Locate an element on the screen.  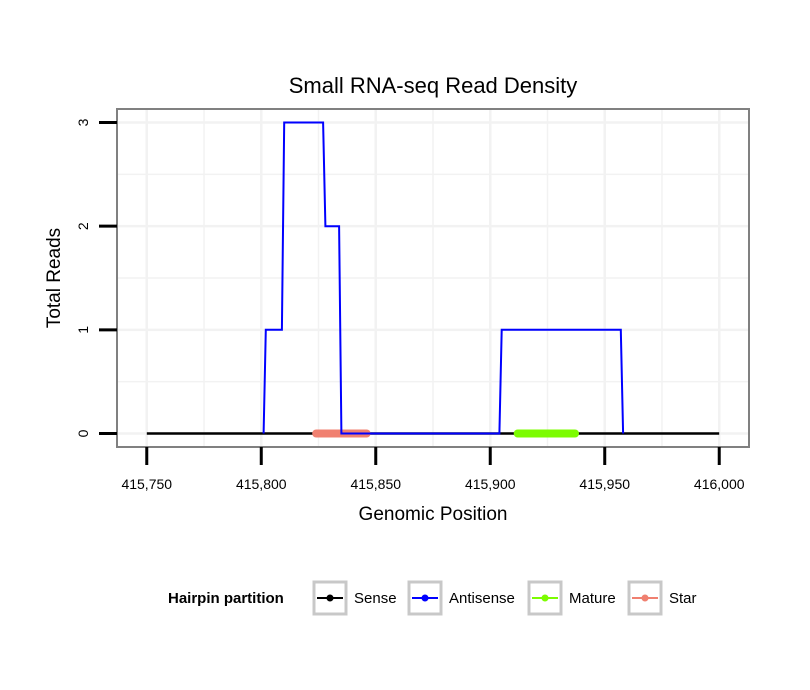
legend-title: Hairpin partition is located at coordinates (226, 598).